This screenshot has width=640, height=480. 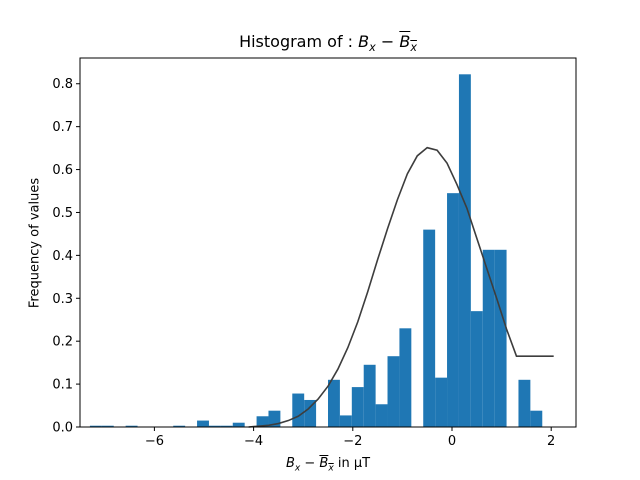 What do you see at coordinates (290, 463) in the screenshot?
I see `xlabel-var: B` at bounding box center [290, 463].